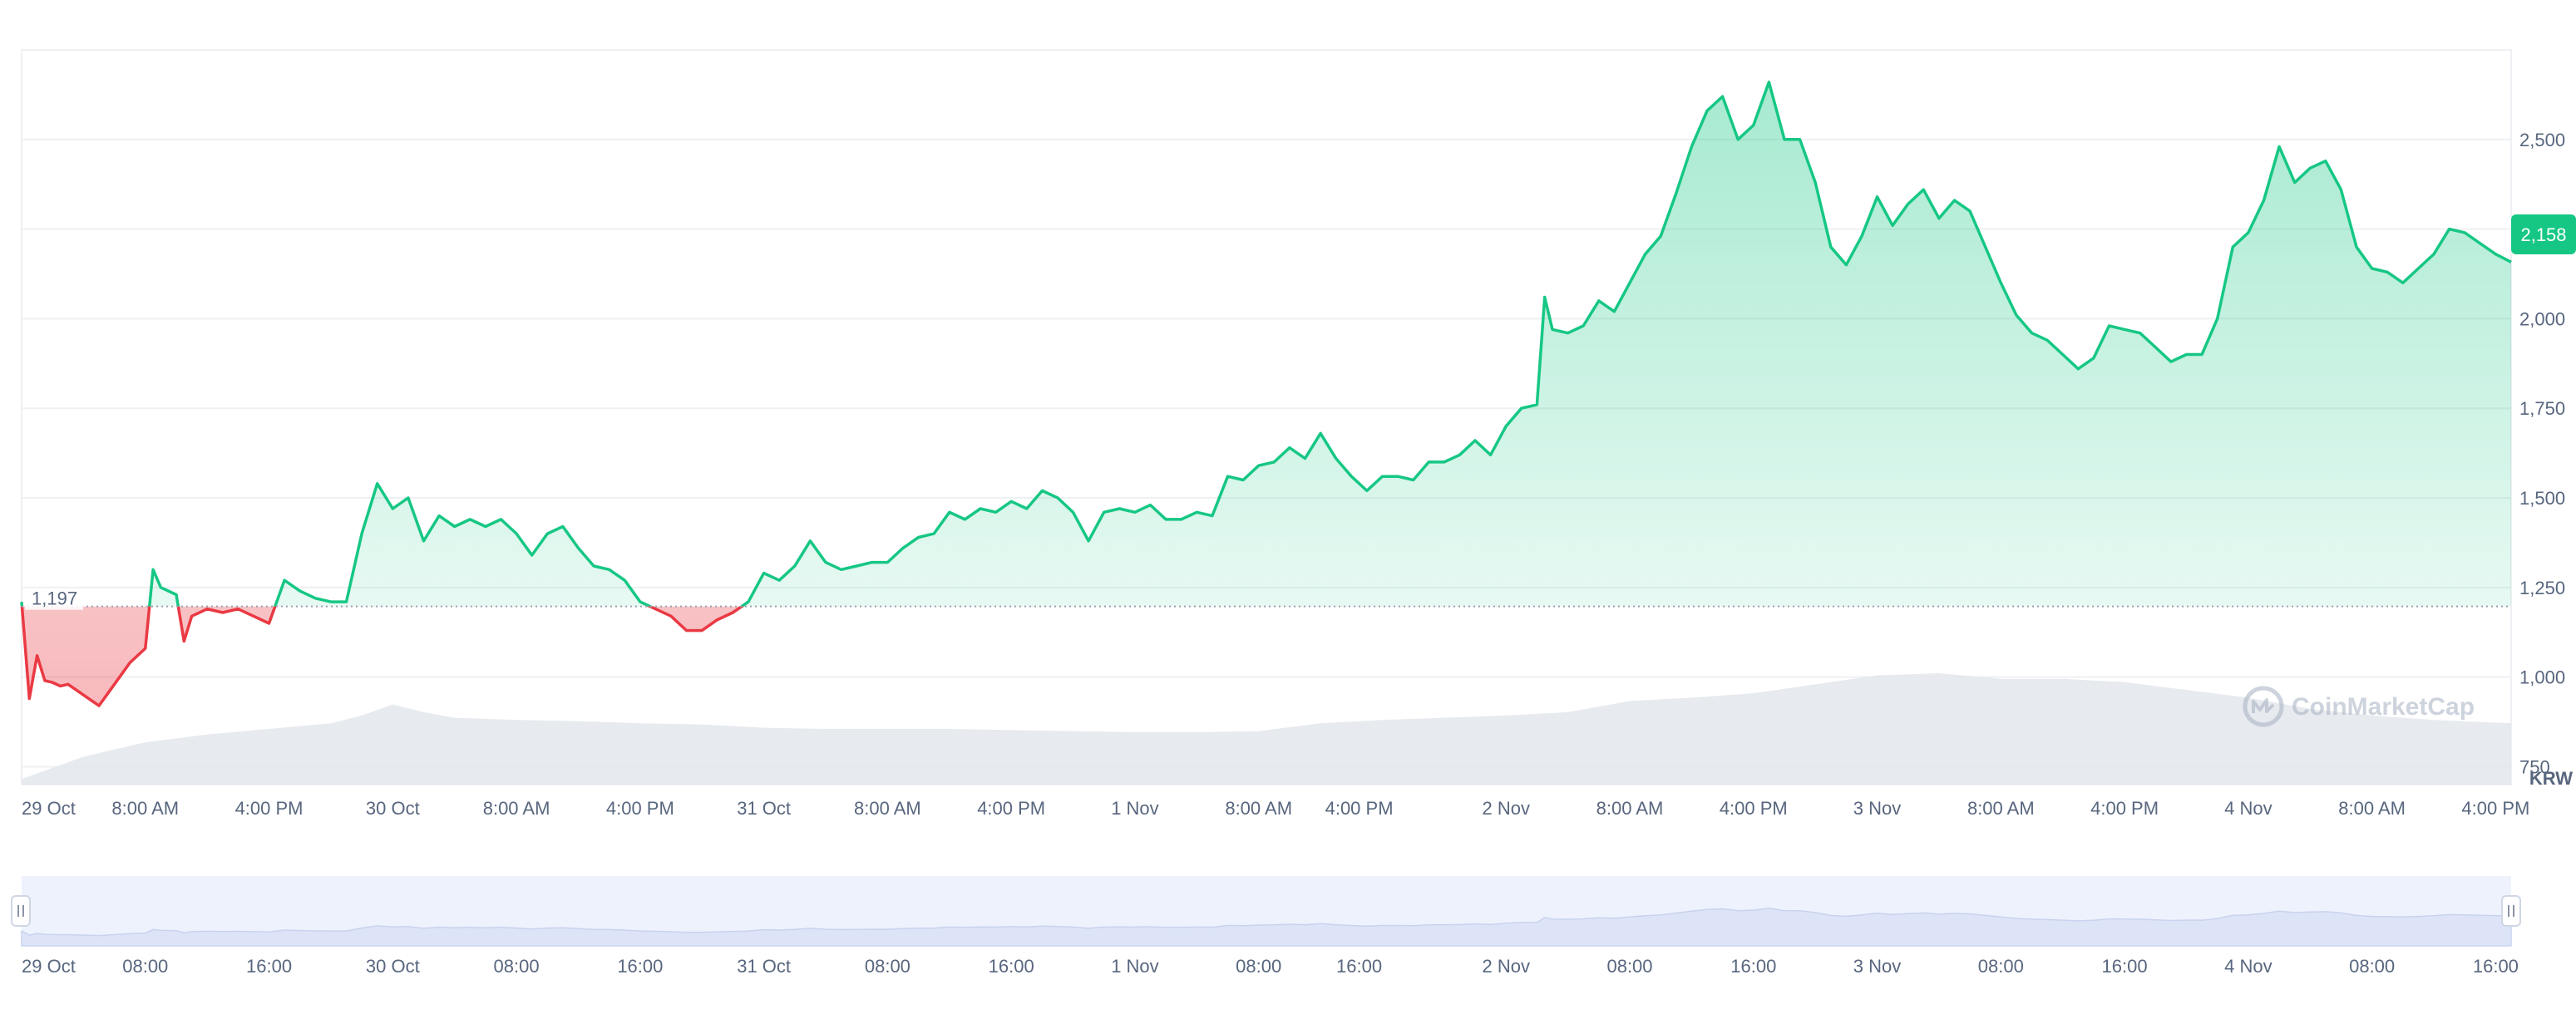  I want to click on navigator-tick-label: 3 Nov, so click(1877, 966).